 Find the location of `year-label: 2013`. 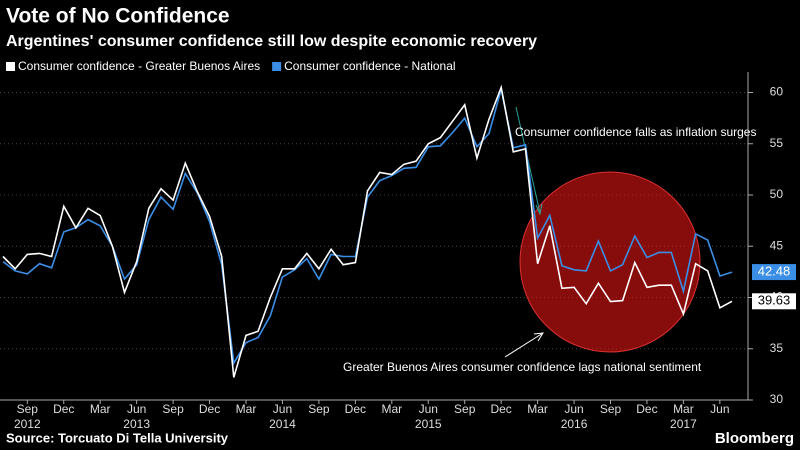

year-label: 2013 is located at coordinates (136, 424).